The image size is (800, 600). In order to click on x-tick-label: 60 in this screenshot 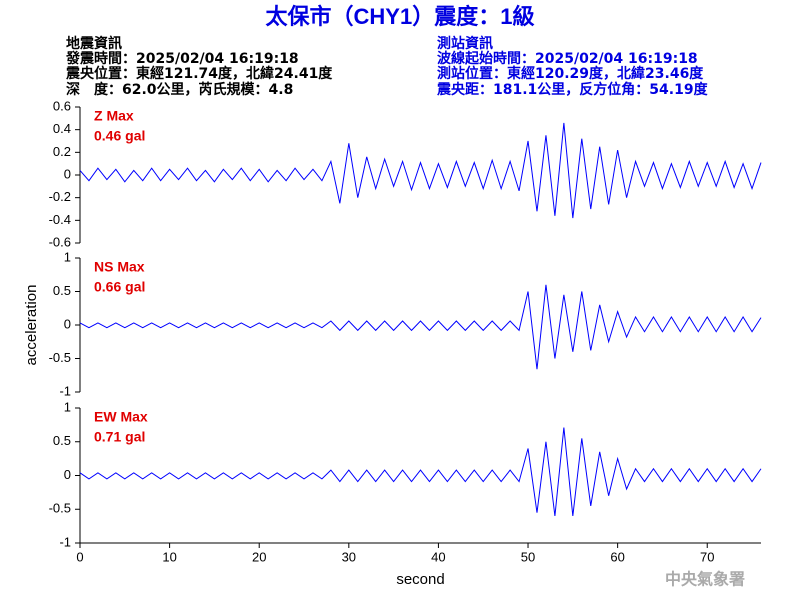, I will do `click(617, 556)`.